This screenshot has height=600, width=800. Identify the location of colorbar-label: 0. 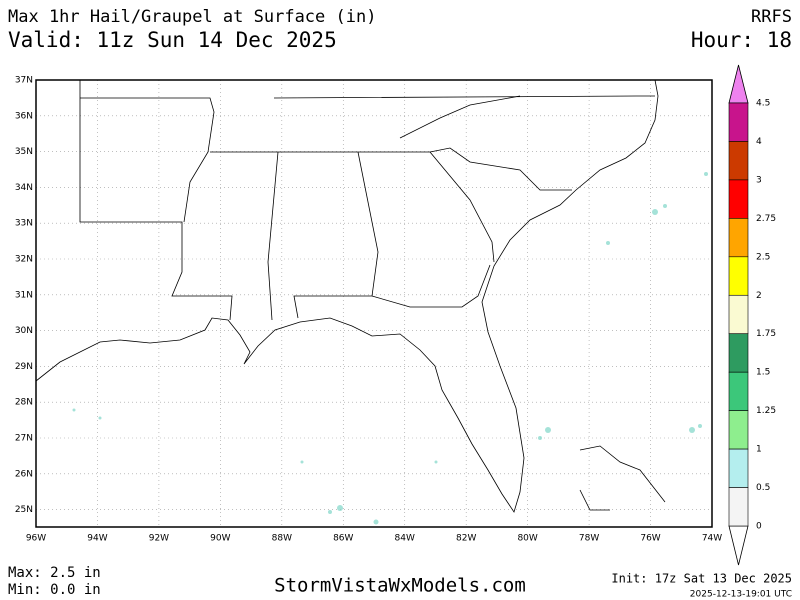
(759, 527).